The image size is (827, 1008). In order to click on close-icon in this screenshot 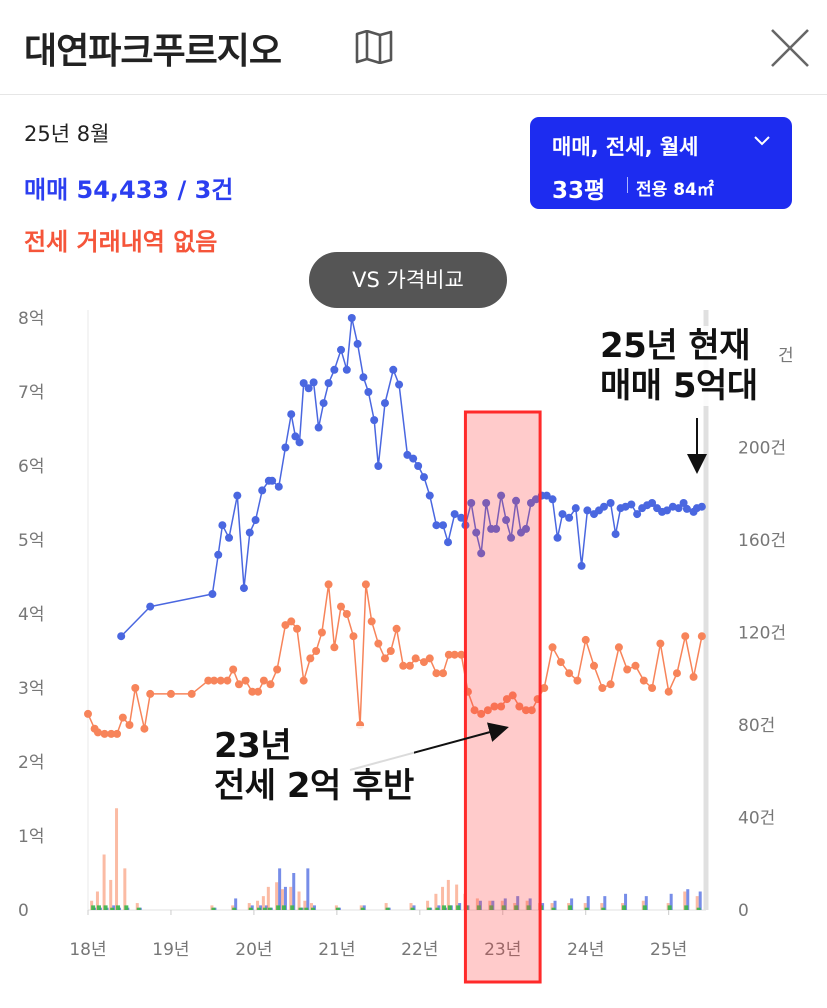, I will do `click(790, 48)`.